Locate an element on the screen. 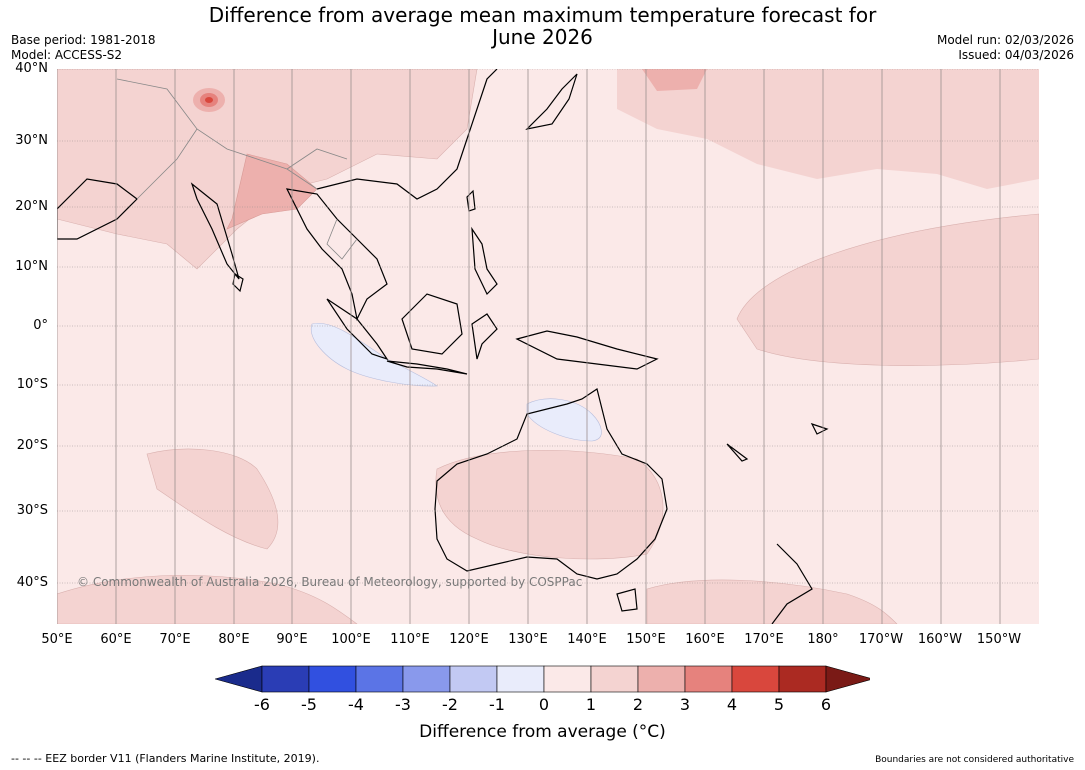  coast-china is located at coordinates (407, 134).